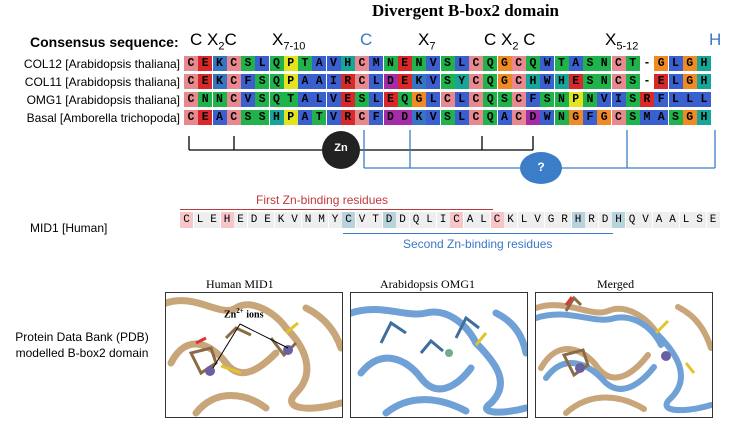 This screenshot has height=425, width=729. I want to click on omg1-structure, so click(439, 361).